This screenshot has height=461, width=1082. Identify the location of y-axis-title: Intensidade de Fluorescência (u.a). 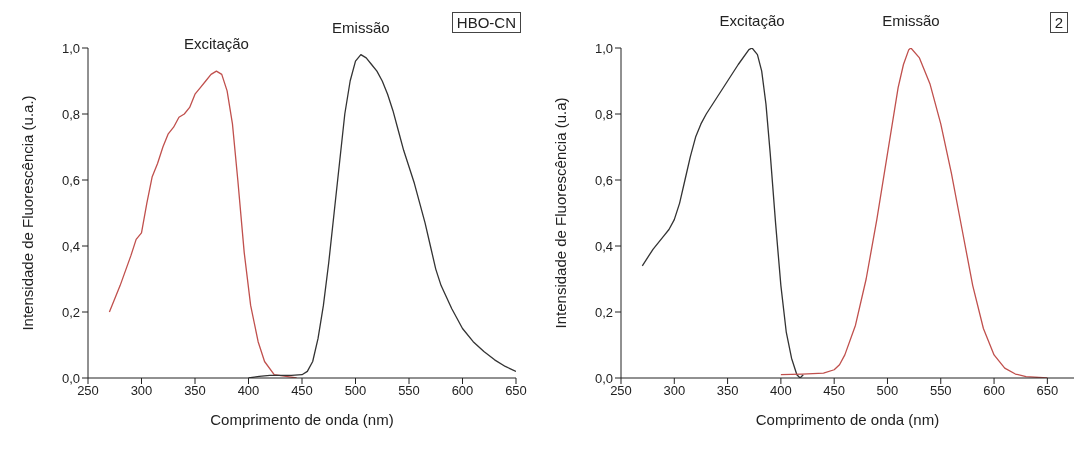
(561, 213).